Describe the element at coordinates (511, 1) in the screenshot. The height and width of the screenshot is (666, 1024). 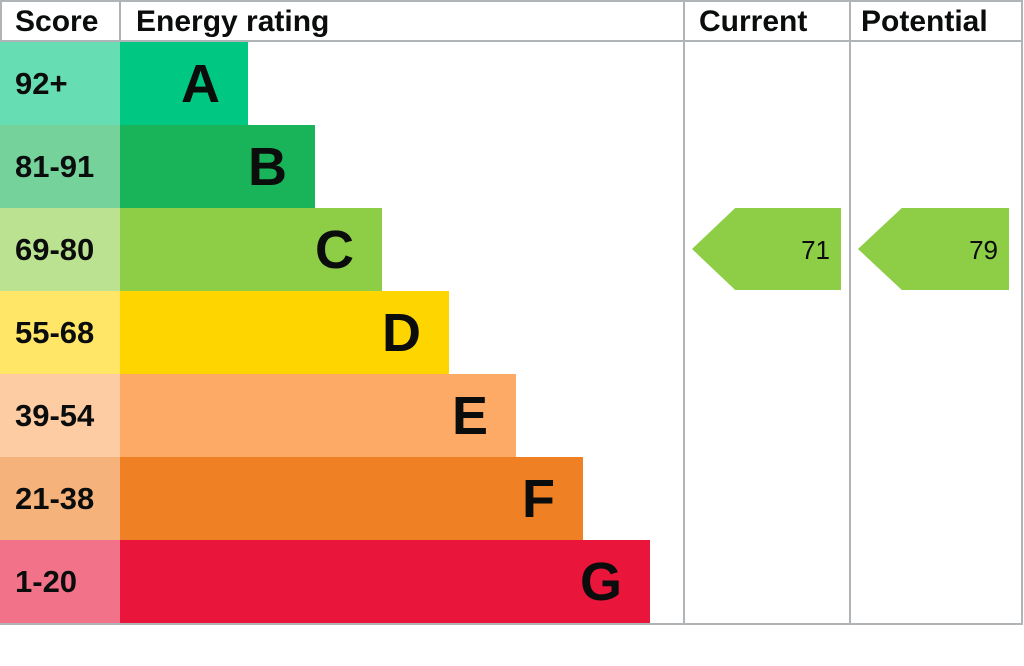
I see `header-top-border` at that location.